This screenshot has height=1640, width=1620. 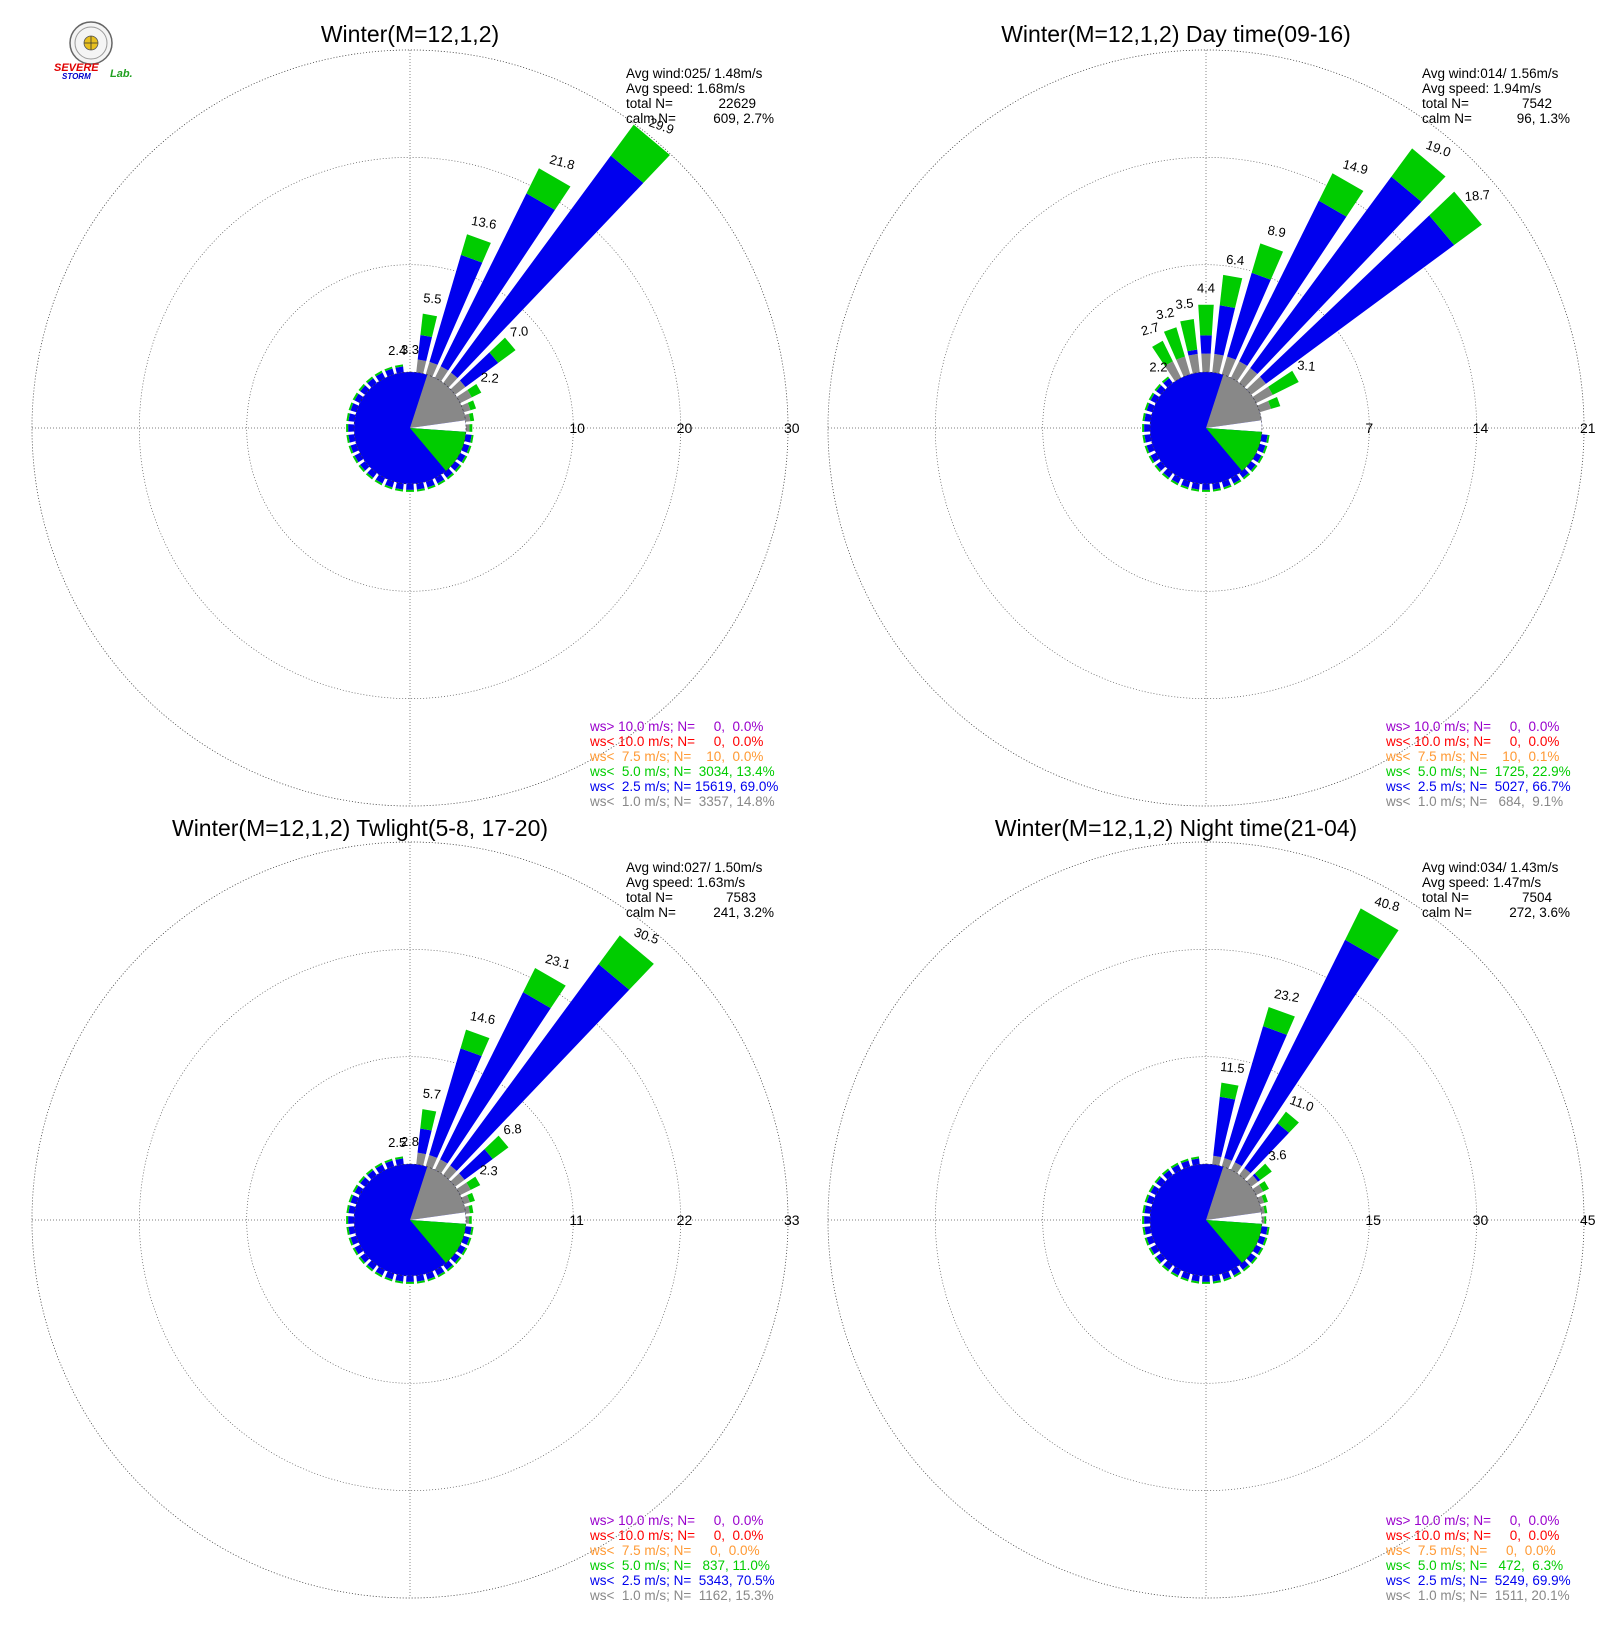 I want to click on legend-entry: ws> 10.0 m/s; N= 0, 0.0%, so click(x=1472, y=726).